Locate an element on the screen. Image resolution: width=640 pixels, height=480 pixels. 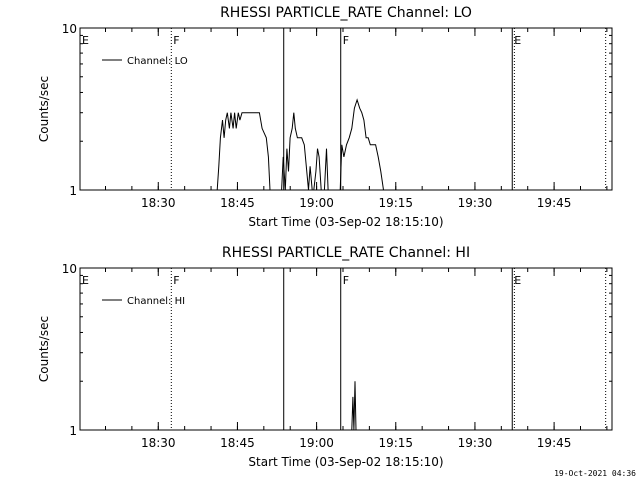
panel-lo-xtick-label: 19:00 is located at coordinates (316, 203).